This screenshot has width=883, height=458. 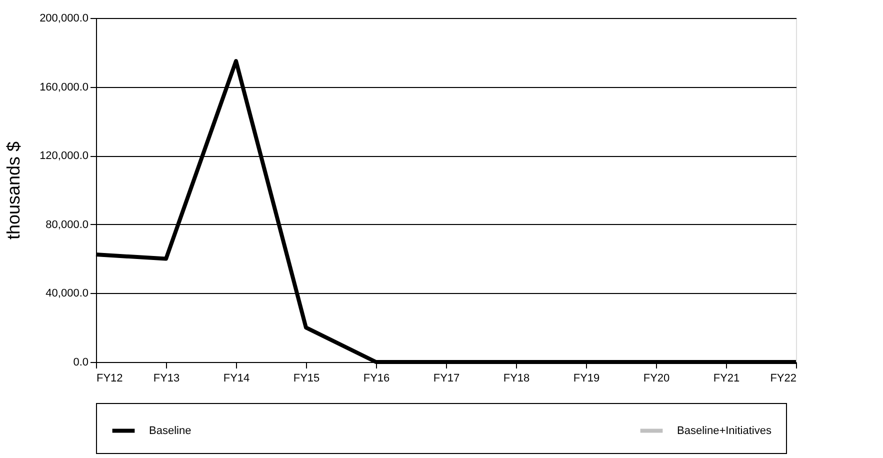 I want to click on x-tick-label: FY12, so click(x=109, y=378).